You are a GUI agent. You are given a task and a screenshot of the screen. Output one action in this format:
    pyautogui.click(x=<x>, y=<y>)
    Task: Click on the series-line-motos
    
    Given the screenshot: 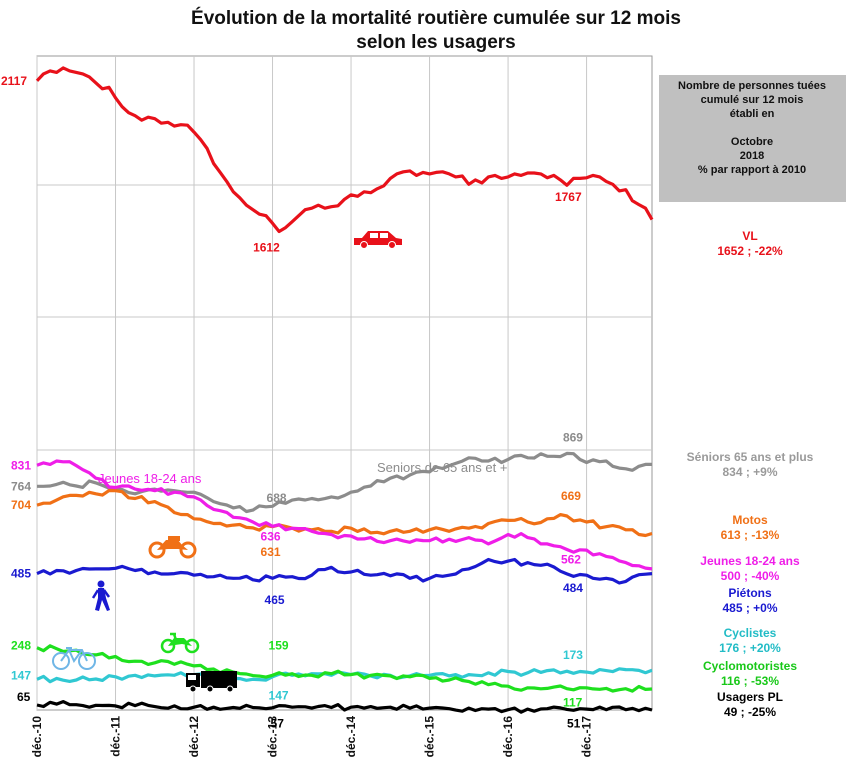 What is the action you would take?
    pyautogui.click(x=344, y=513)
    